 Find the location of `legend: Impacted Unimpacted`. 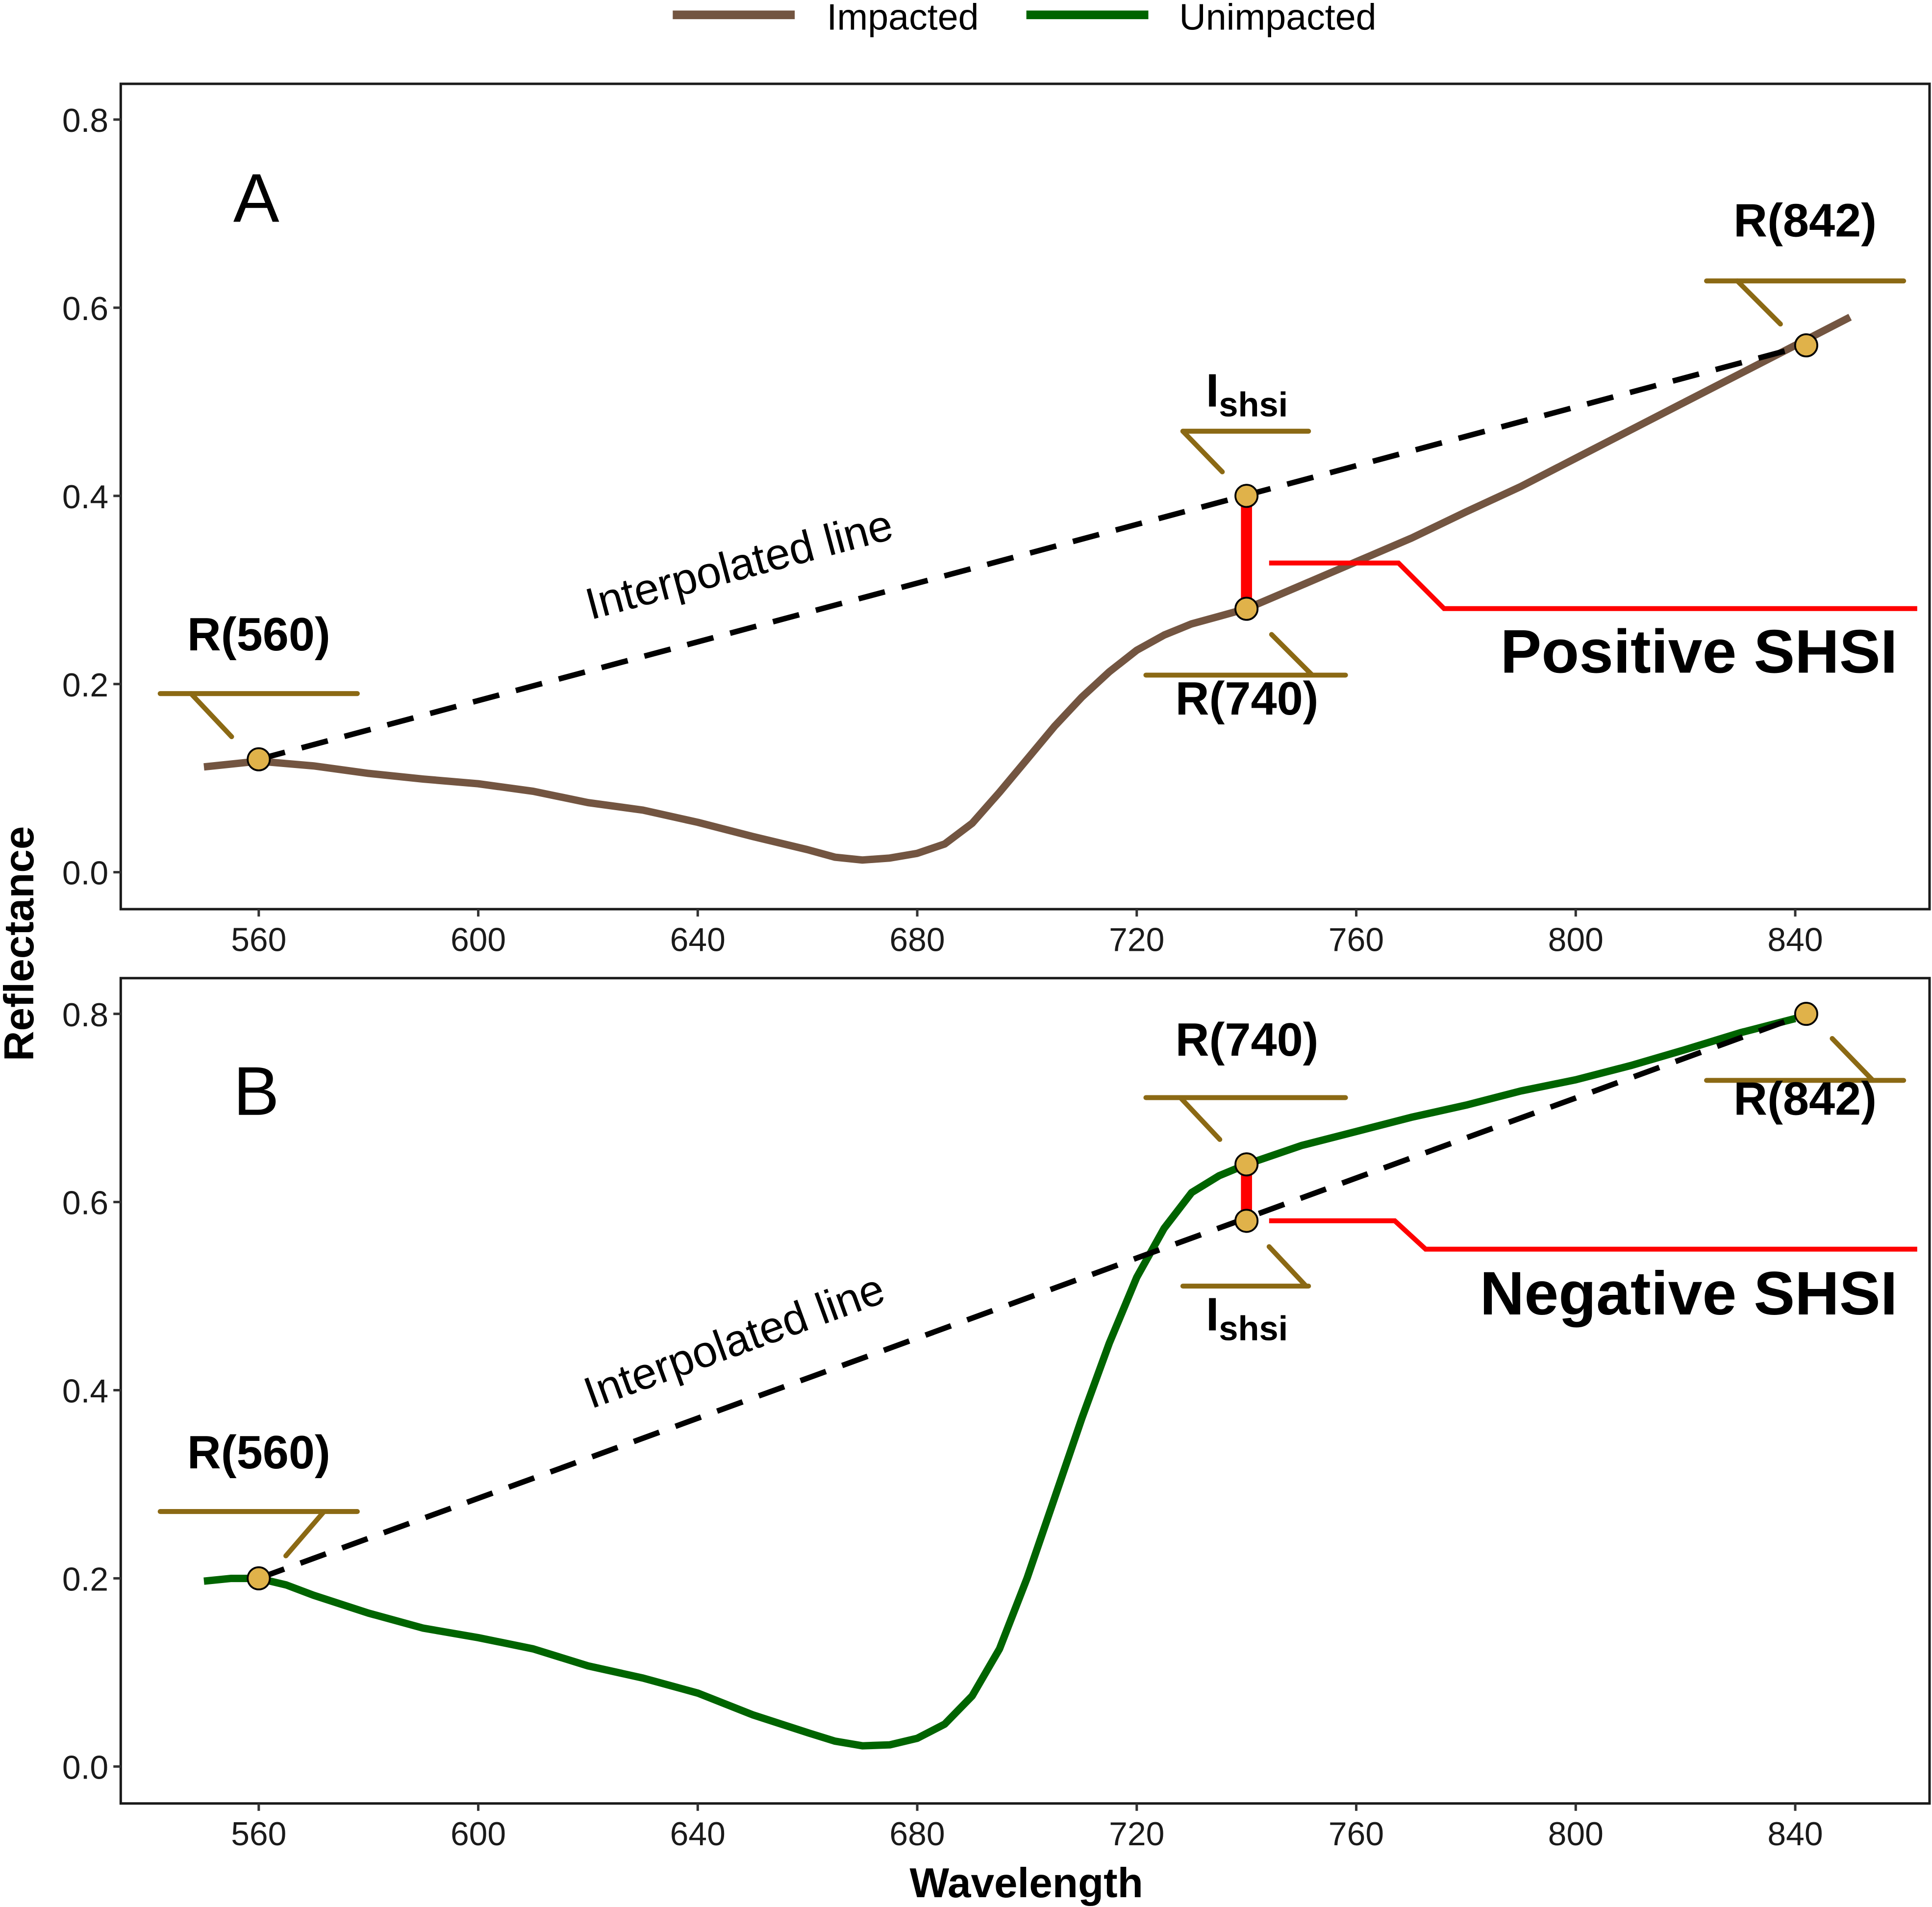

legend: Impacted Unimpacted is located at coordinates (1025, 18).